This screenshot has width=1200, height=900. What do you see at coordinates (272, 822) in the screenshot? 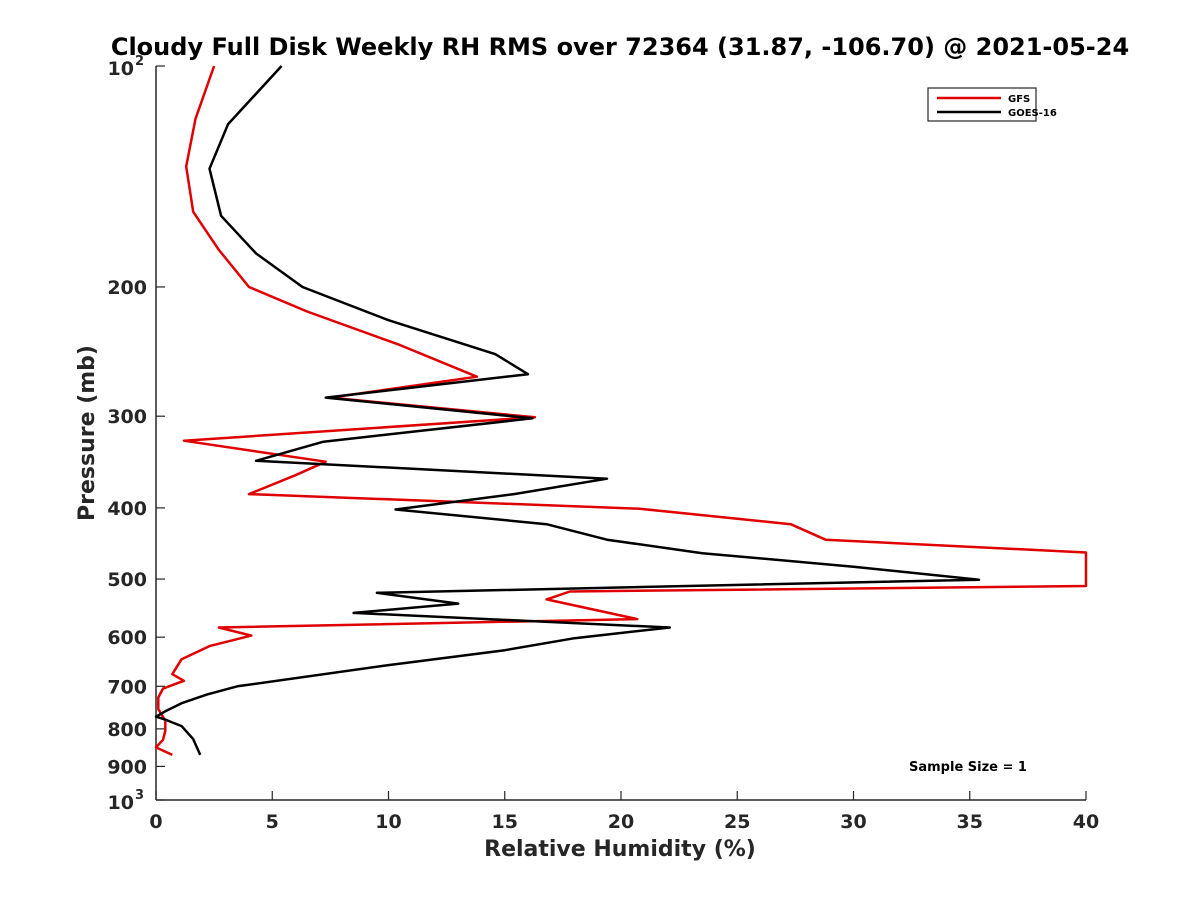
I see `x-tick-label: 5` at bounding box center [272, 822].